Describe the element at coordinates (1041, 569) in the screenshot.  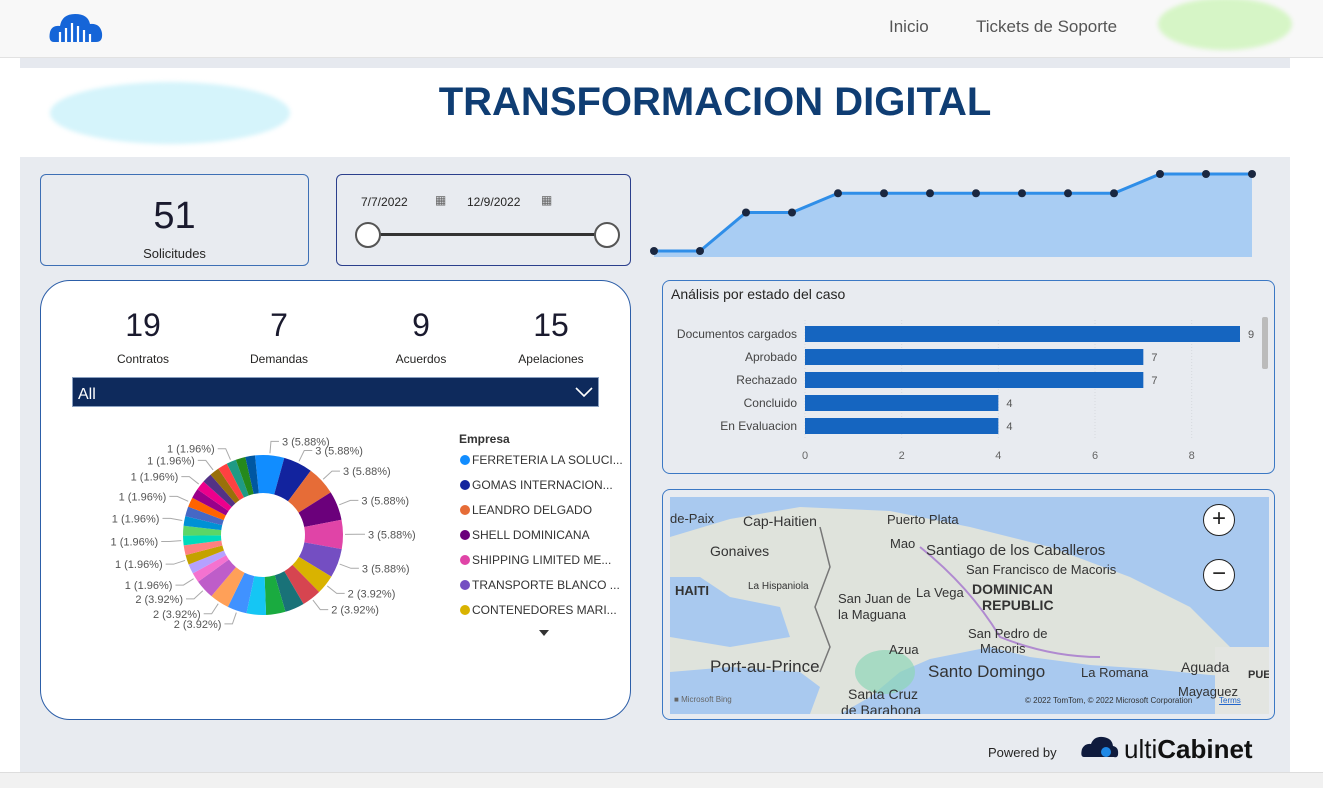
I see `map-label: San Francisco de Macoris` at that location.